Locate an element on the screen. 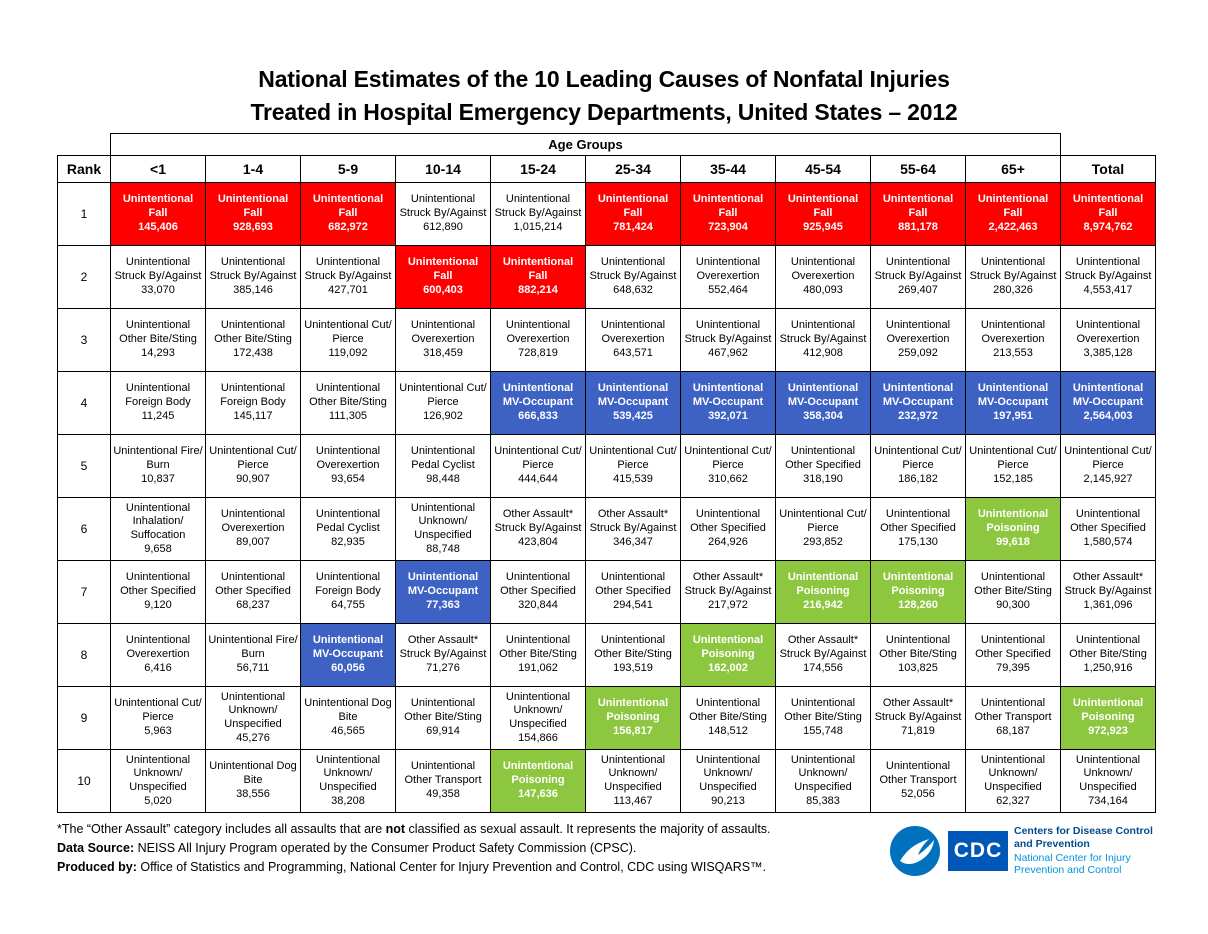 Image resolution: width=1208 pixels, height=934 pixels. cause-cell: Unintentional MV-Occupant 60,056 is located at coordinates (348, 655).